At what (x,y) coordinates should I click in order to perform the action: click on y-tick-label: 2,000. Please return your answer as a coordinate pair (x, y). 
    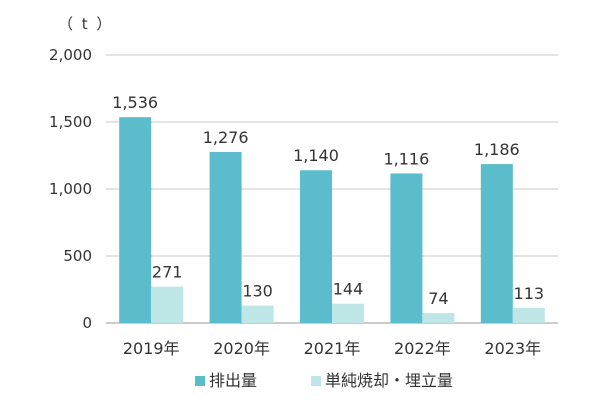
    Looking at the image, I should click on (70, 55).